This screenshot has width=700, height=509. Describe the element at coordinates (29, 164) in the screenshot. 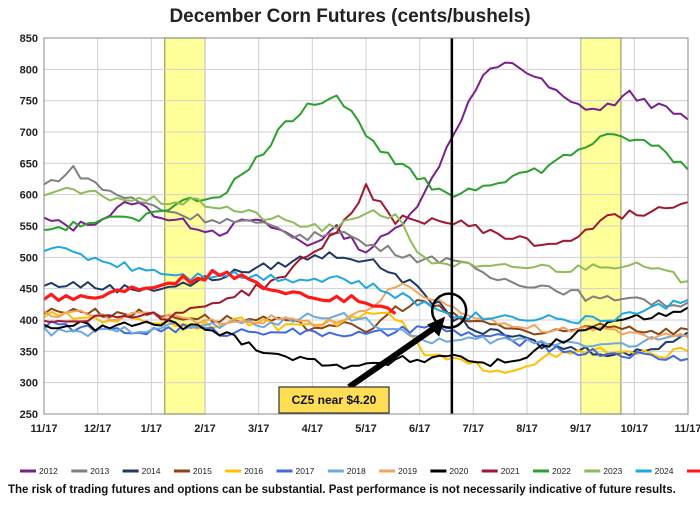

I see `y-tick-label: 650` at that location.